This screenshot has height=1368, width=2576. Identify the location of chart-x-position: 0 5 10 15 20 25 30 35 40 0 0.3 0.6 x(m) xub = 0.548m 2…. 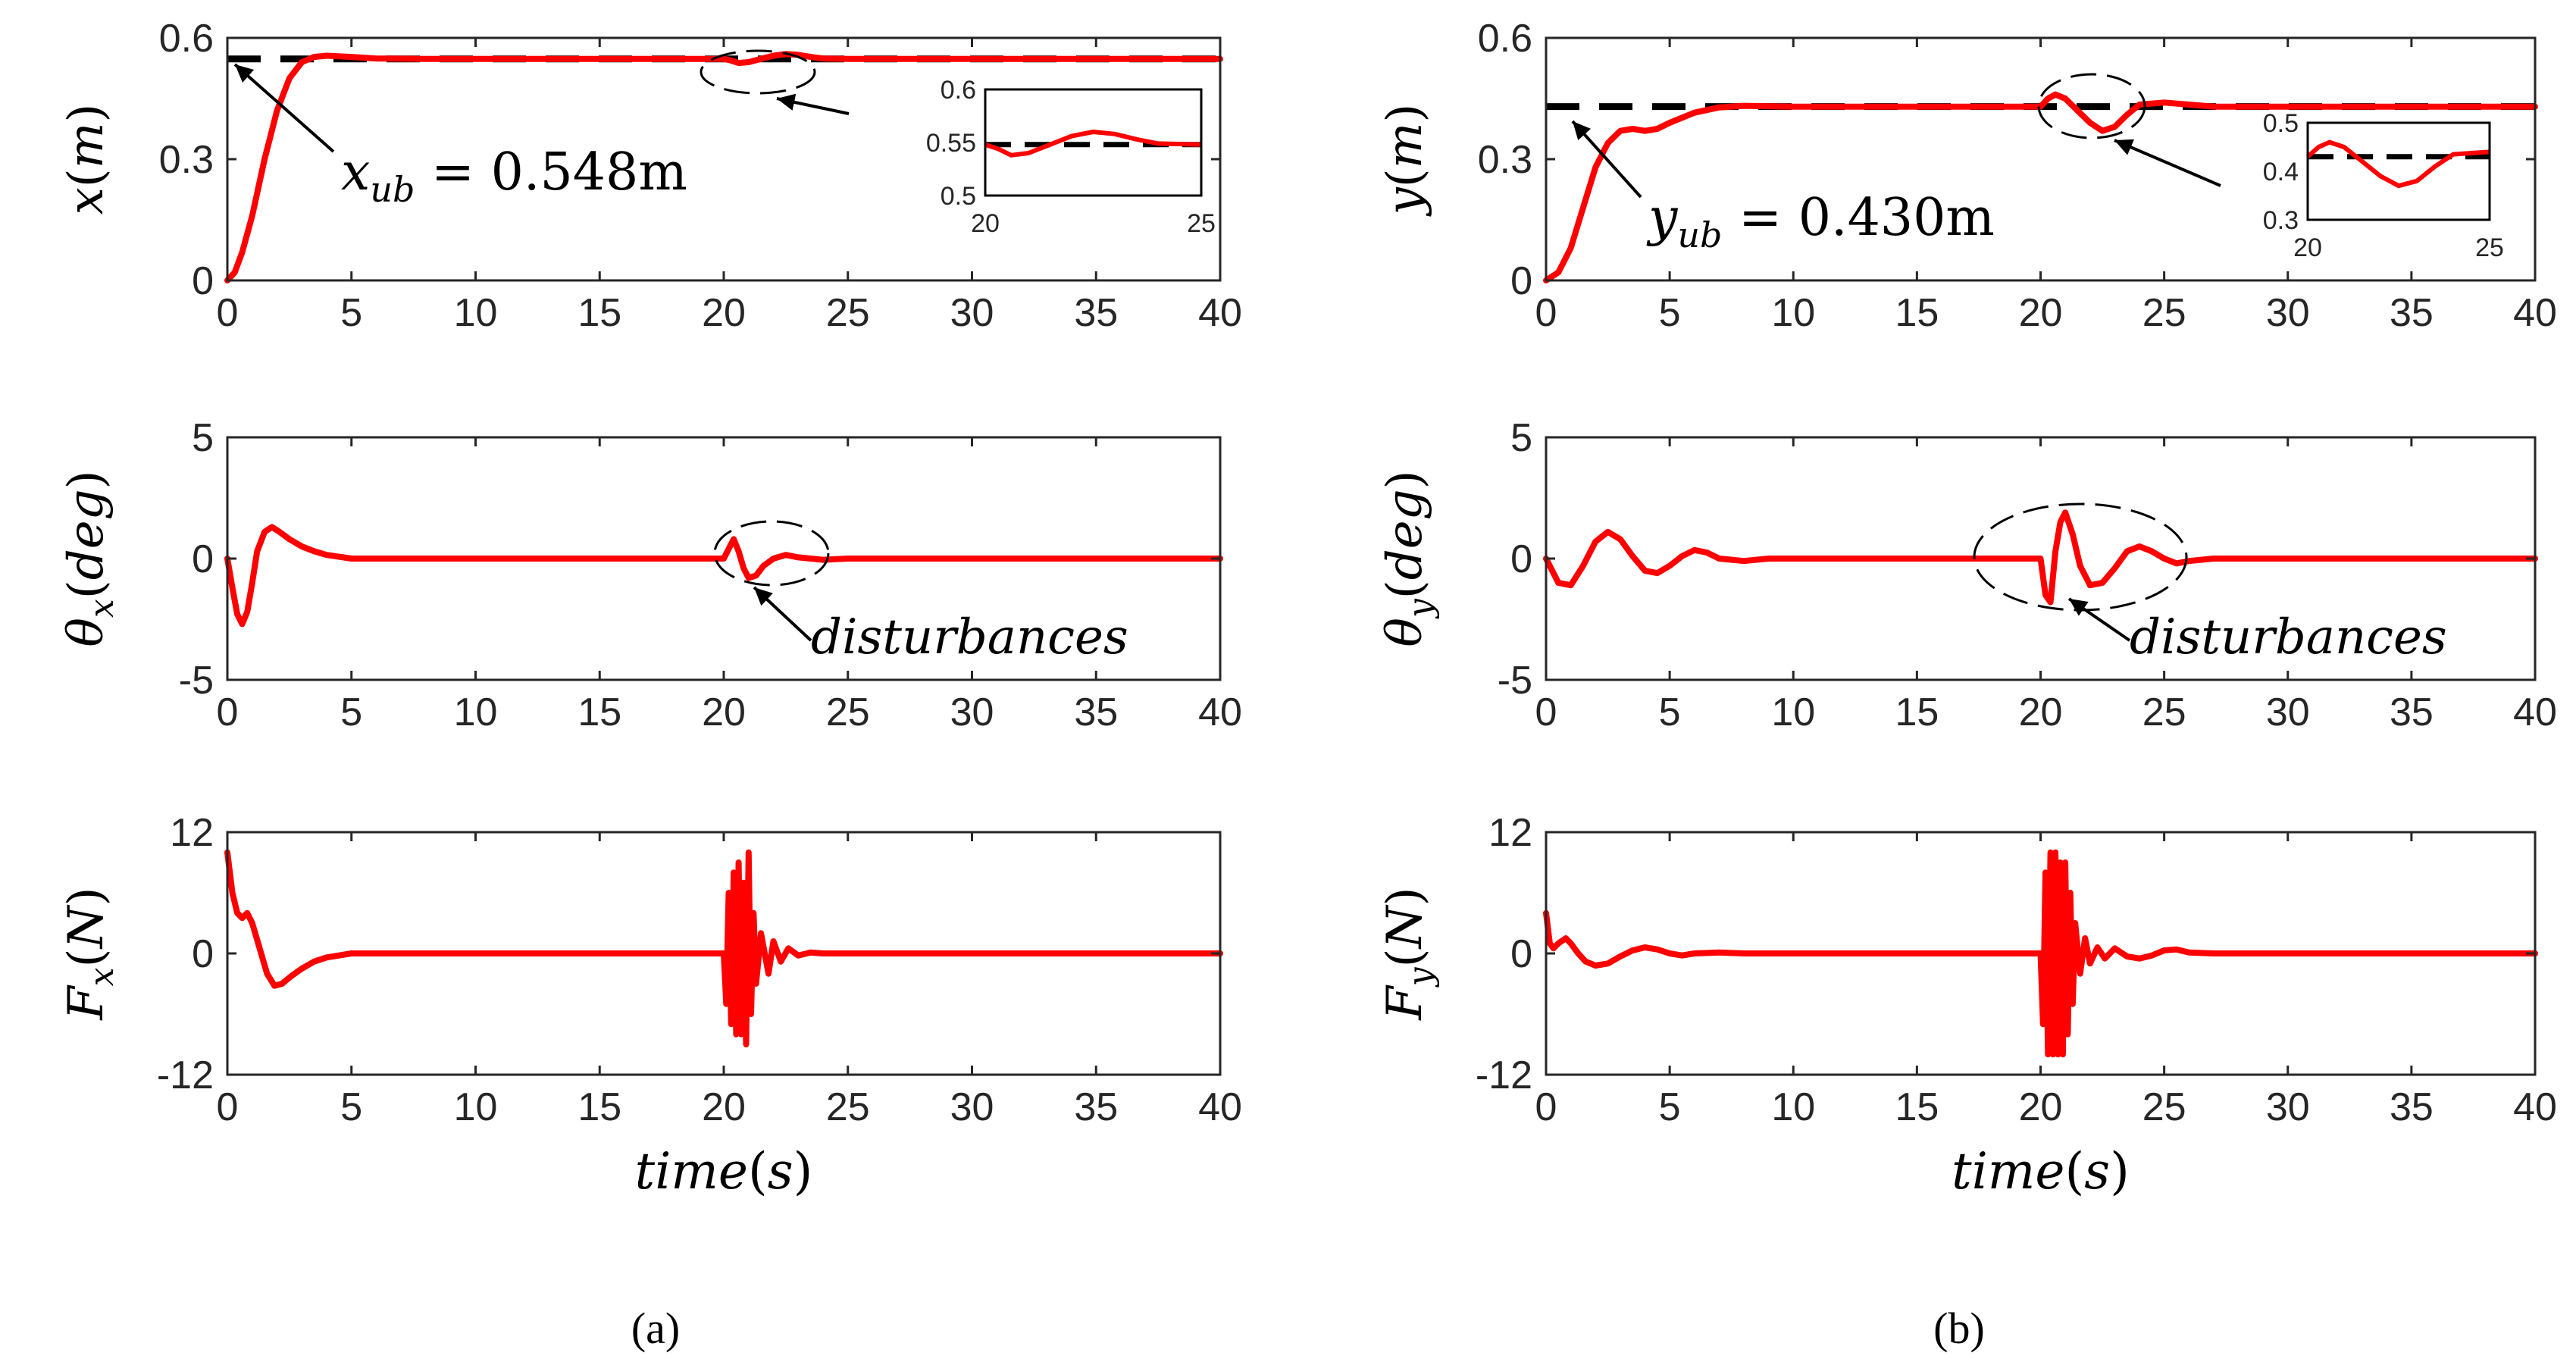
(650, 176).